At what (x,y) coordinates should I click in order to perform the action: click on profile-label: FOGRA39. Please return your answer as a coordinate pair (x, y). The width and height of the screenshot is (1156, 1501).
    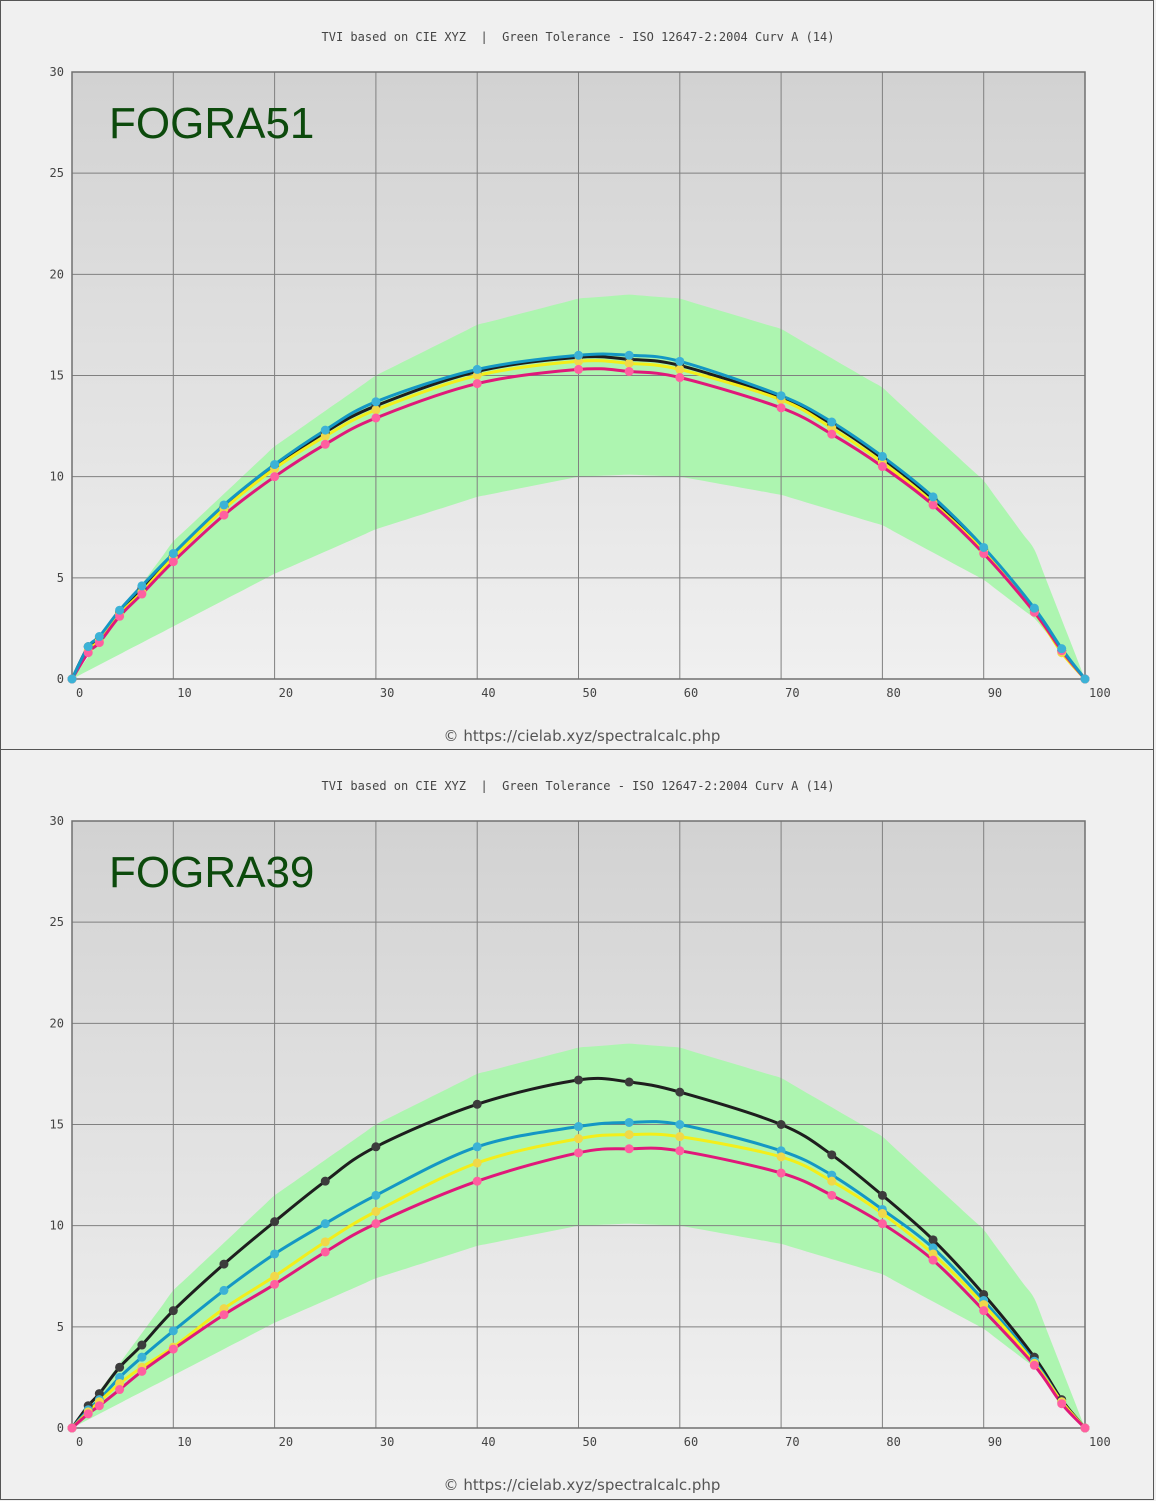
    Looking at the image, I should click on (211, 872).